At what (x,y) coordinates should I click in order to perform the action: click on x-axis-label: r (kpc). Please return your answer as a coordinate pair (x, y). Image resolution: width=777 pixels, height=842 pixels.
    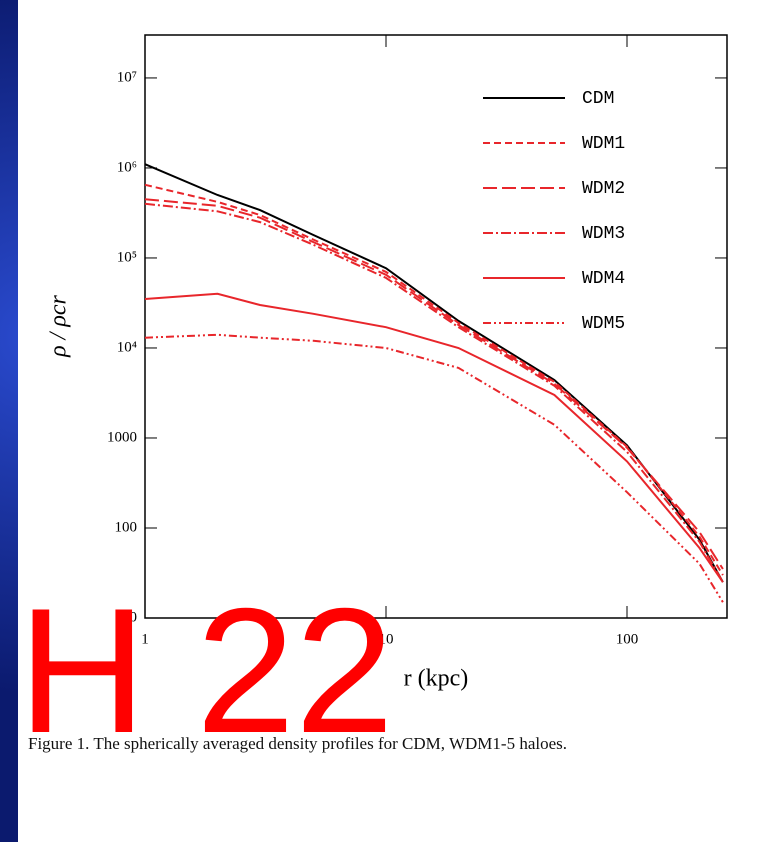
    Looking at the image, I should click on (436, 679).